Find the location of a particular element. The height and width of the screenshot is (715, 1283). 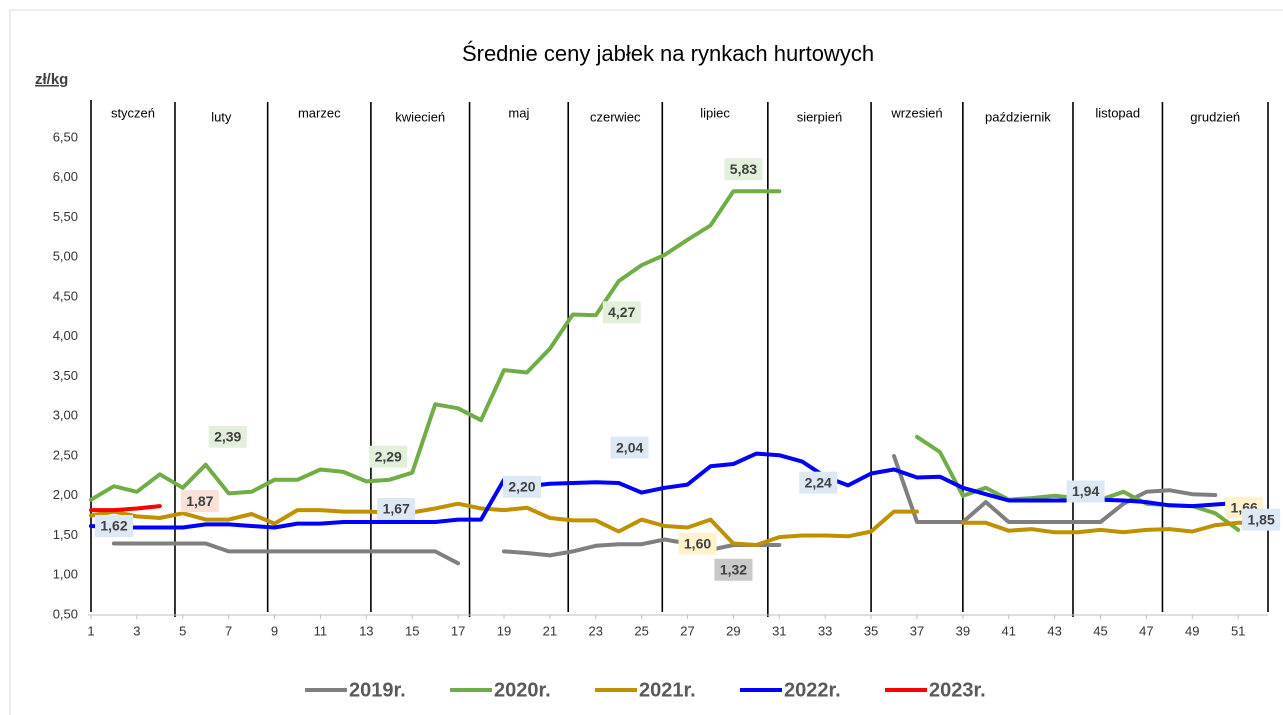

data-label: 2,24 is located at coordinates (818, 482).